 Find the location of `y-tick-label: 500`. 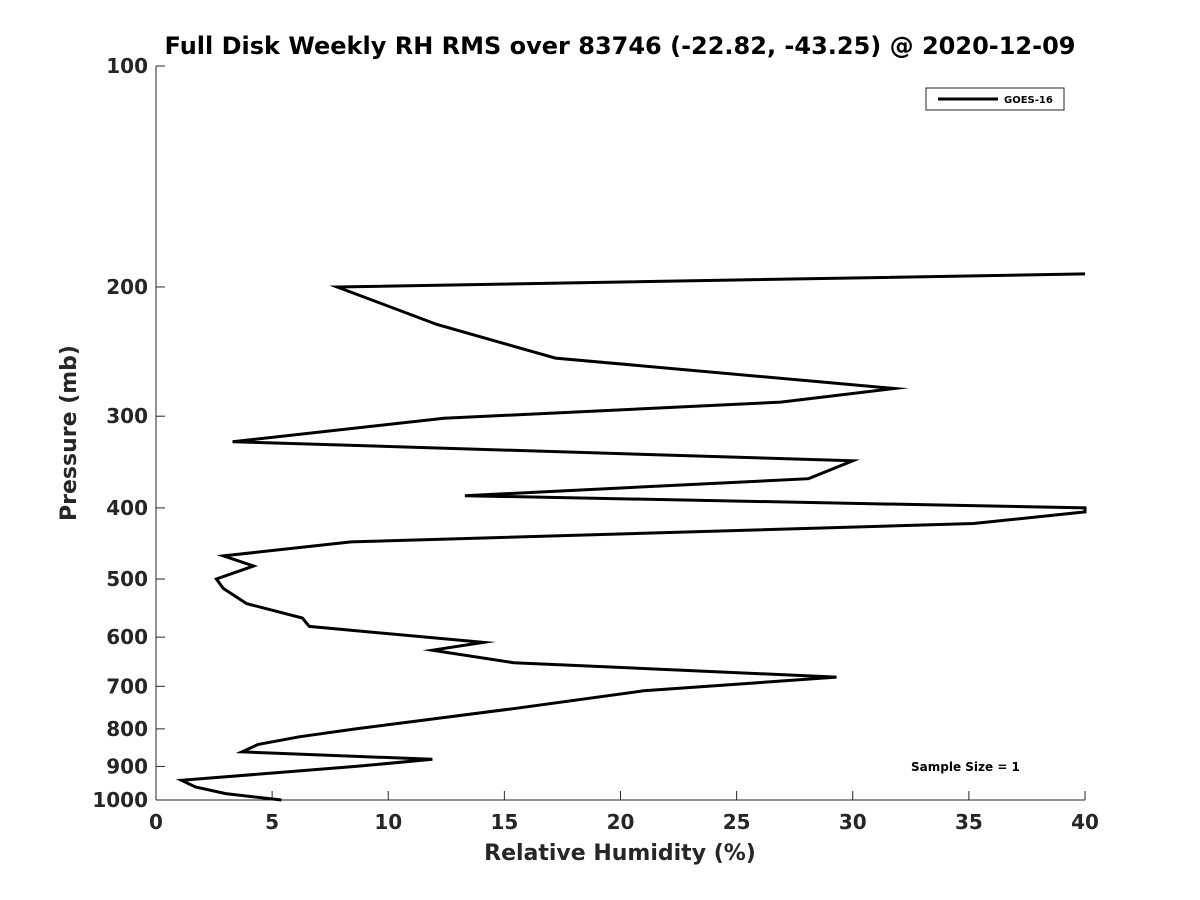

y-tick-label: 500 is located at coordinates (127, 579).